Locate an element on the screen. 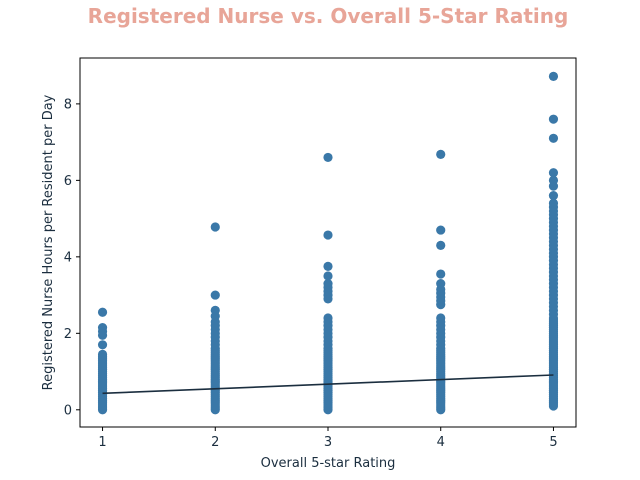 The width and height of the screenshot is (640, 480). x-axis-ticks: 1 2 3 4 5 is located at coordinates (328, 438).